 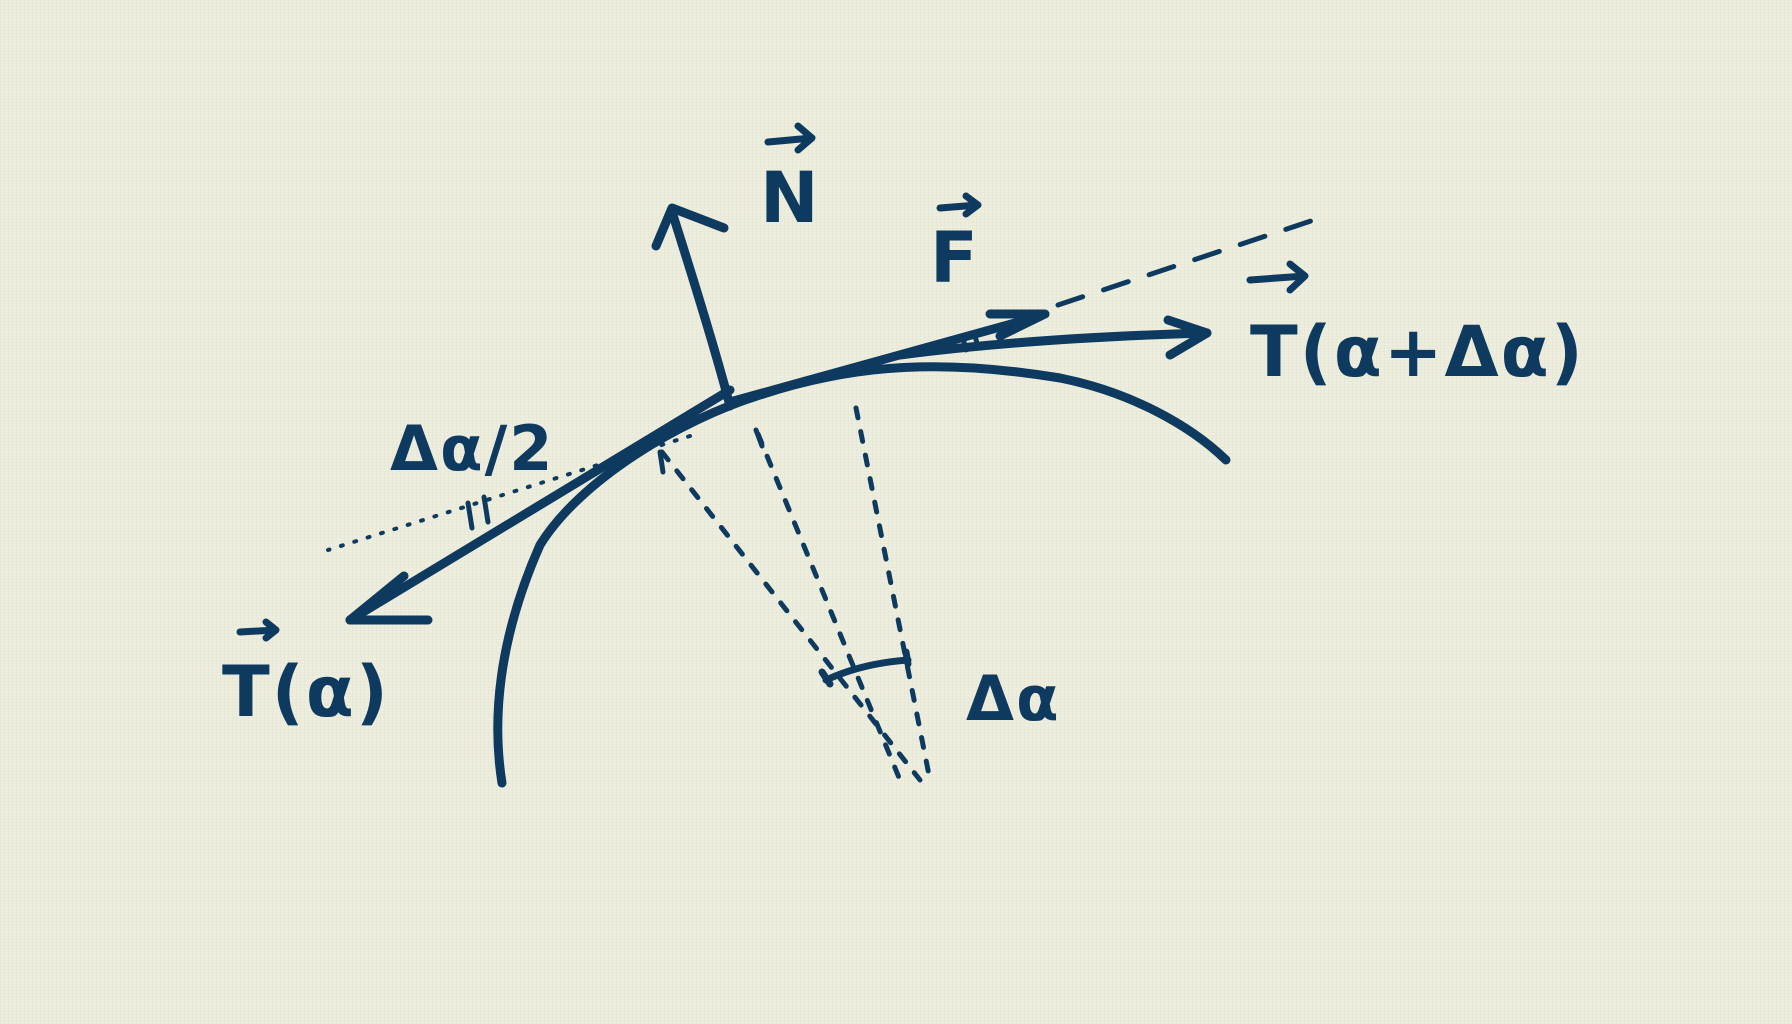 I want to click on radial-mark-a, so click(x=661, y=462).